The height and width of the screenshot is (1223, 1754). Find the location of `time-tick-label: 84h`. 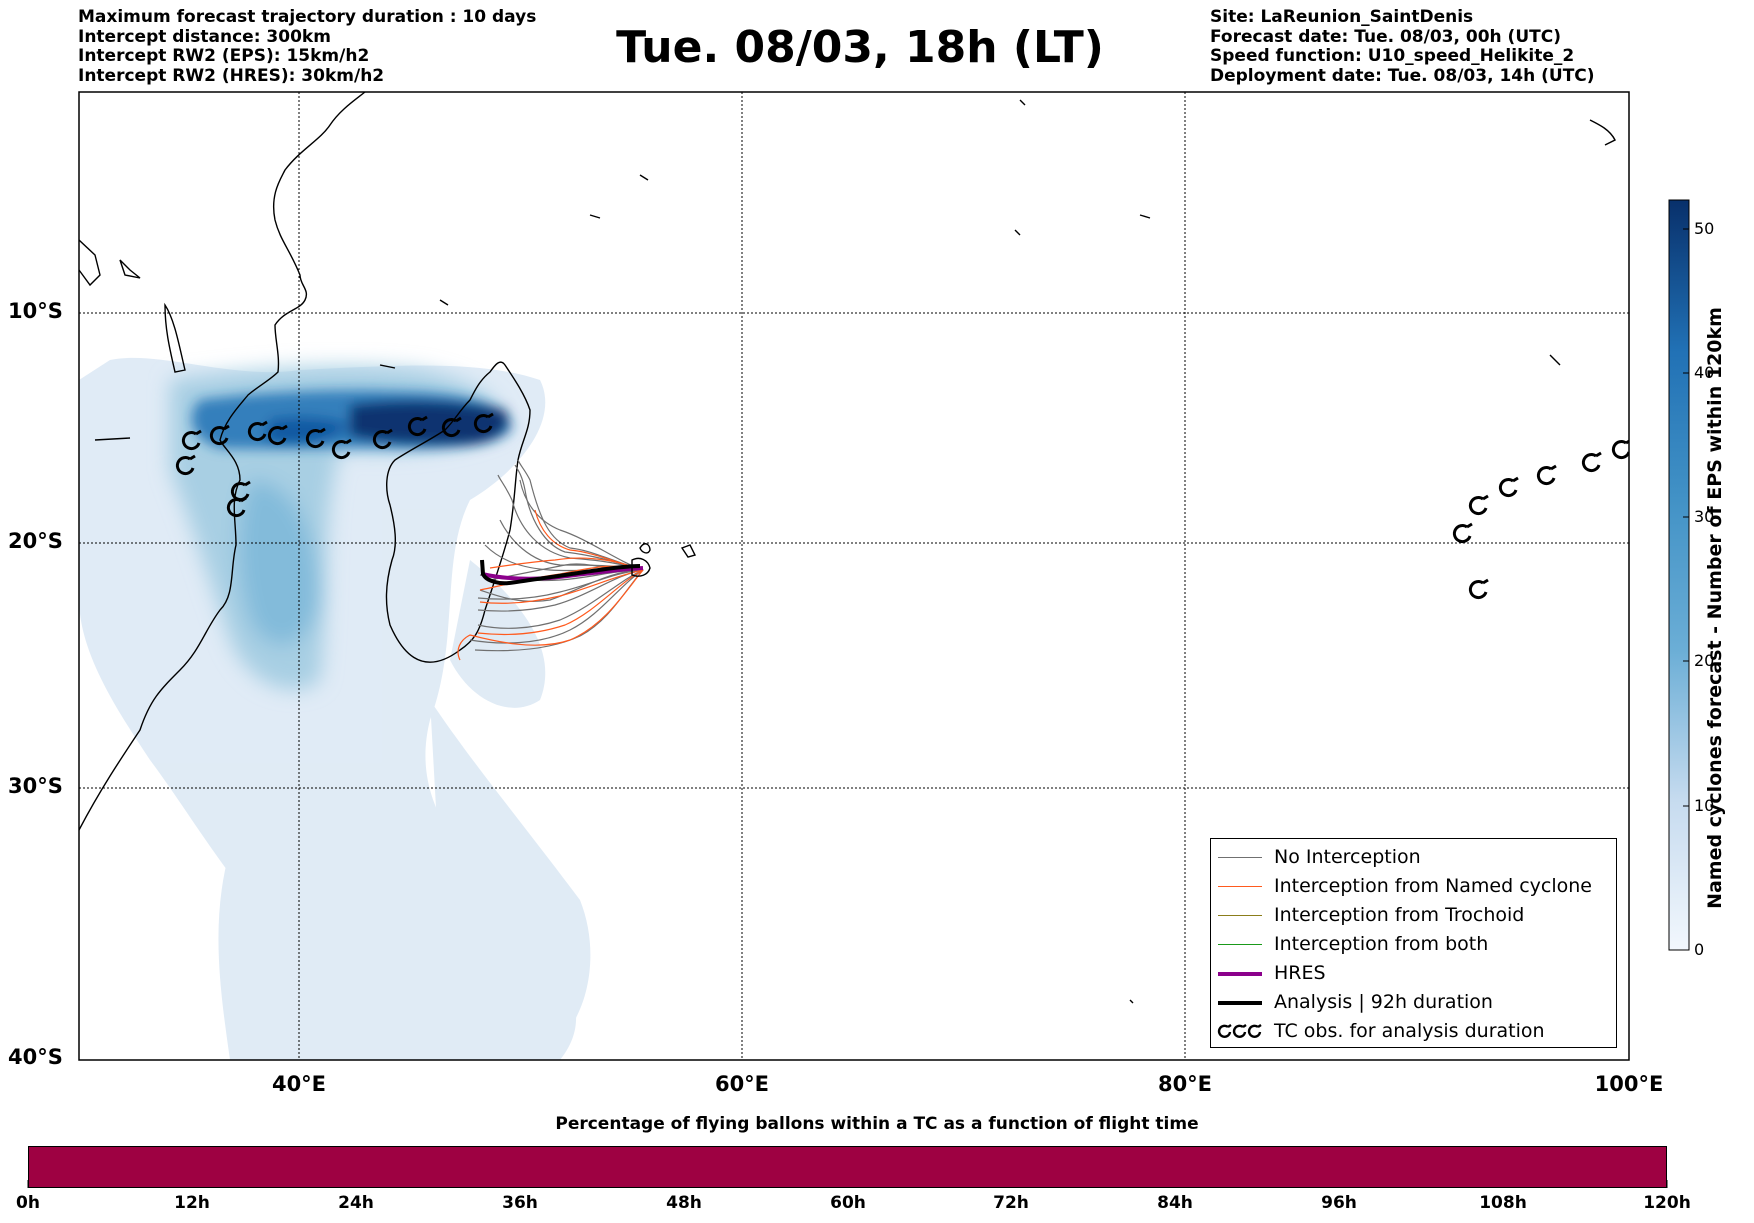

time-tick-label: 84h is located at coordinates (1175, 1203).